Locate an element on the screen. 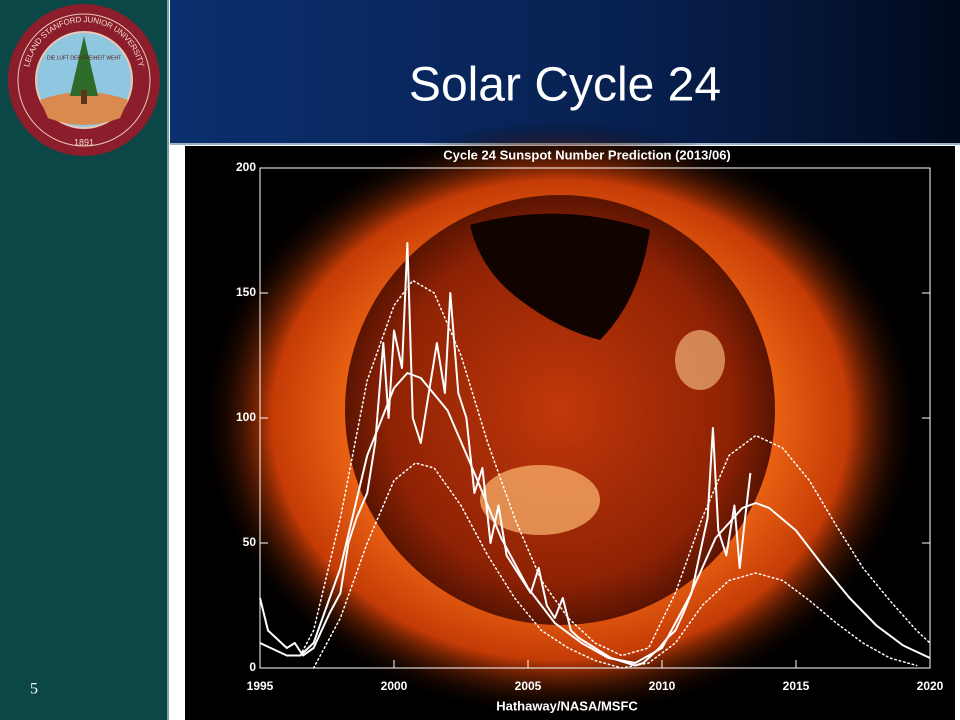  y-tick-label: 0 is located at coordinates (252, 667).